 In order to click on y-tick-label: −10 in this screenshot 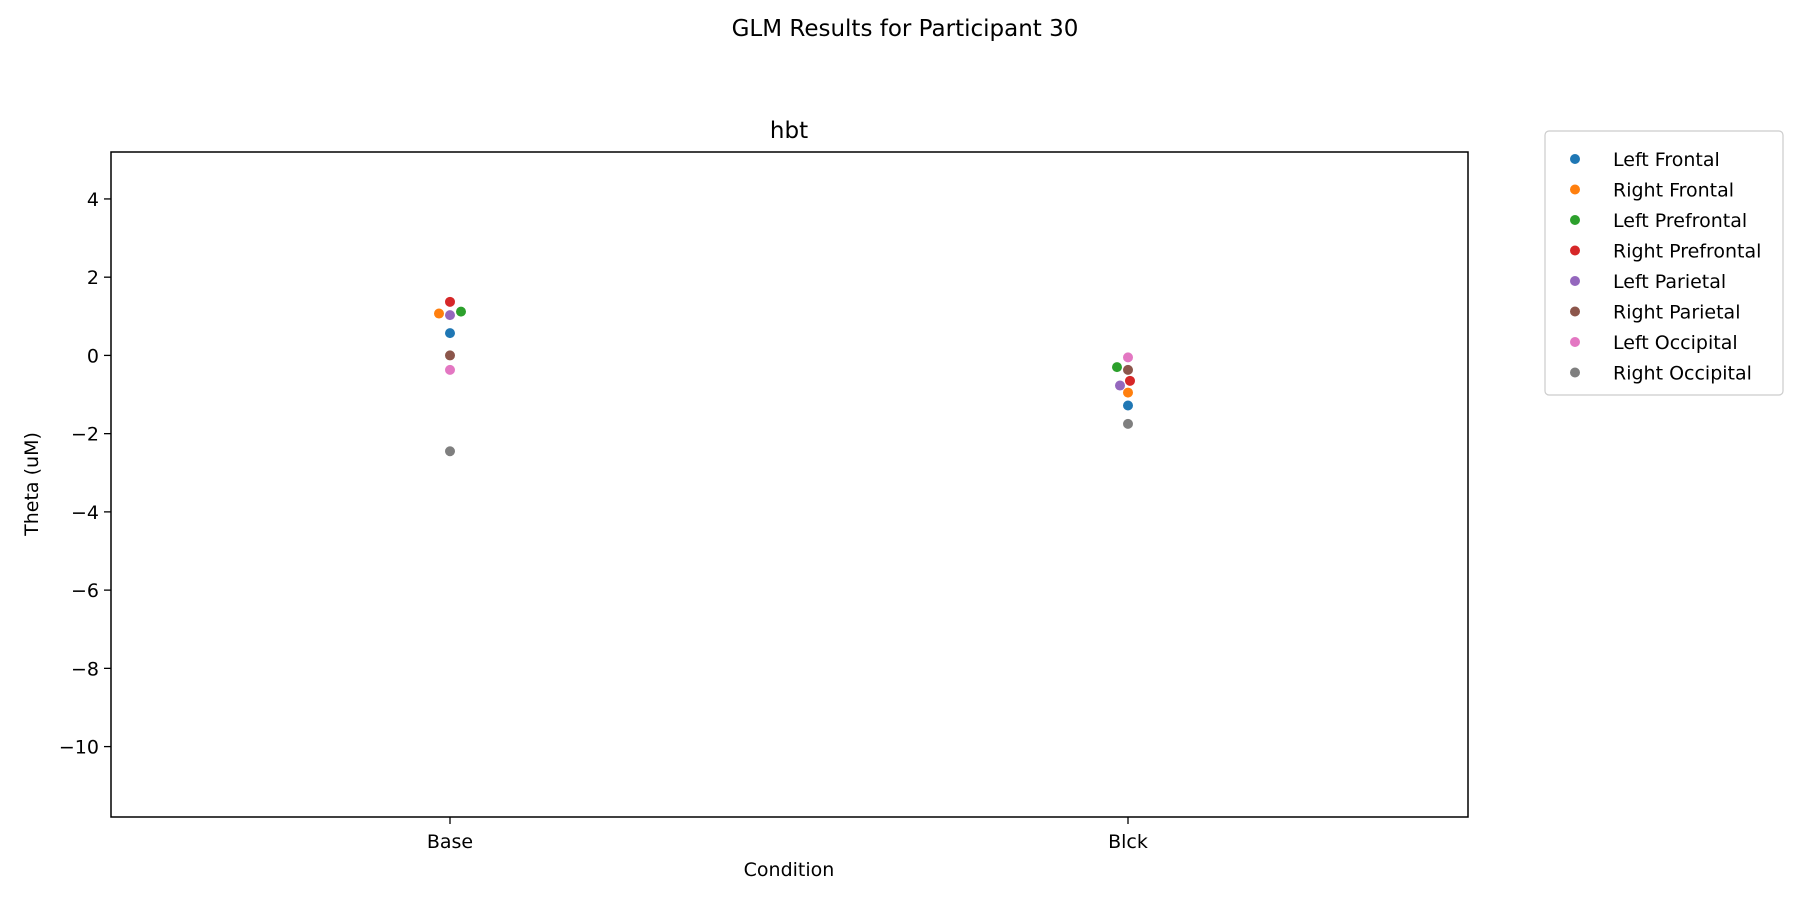, I will do `click(79, 748)`.